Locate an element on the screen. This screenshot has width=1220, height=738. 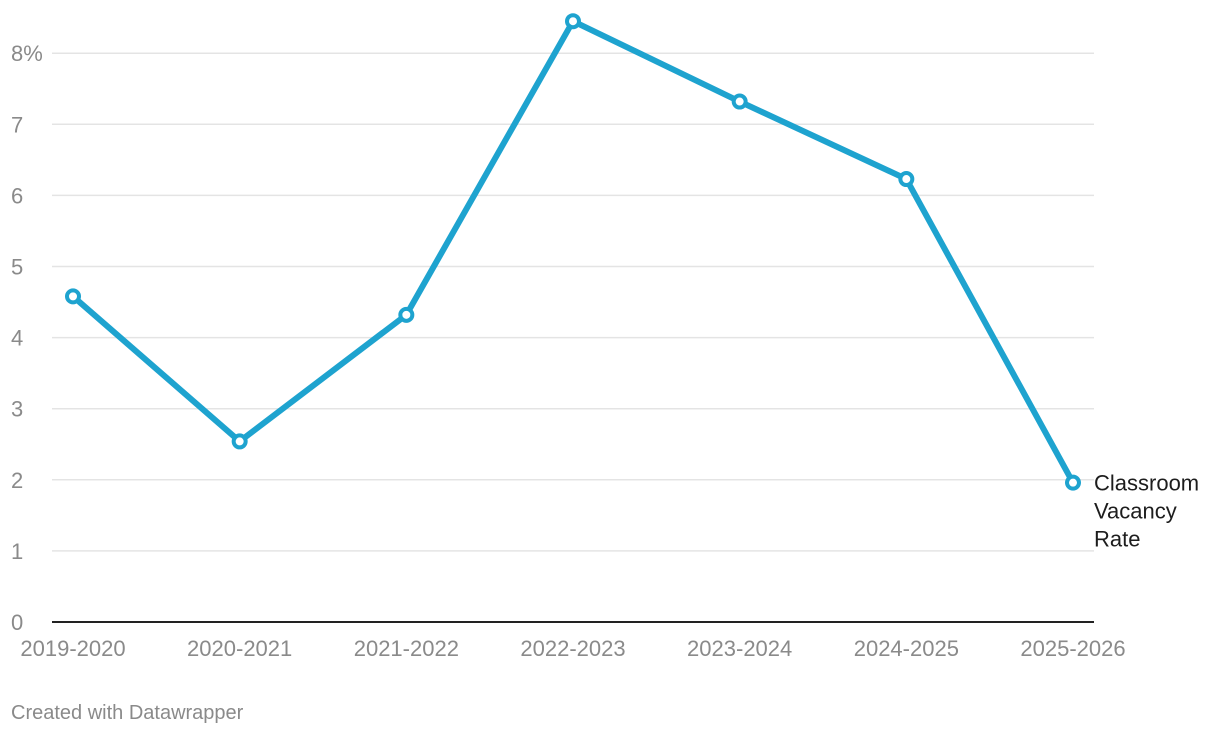
series-label-line: Classroom is located at coordinates (1146, 483).